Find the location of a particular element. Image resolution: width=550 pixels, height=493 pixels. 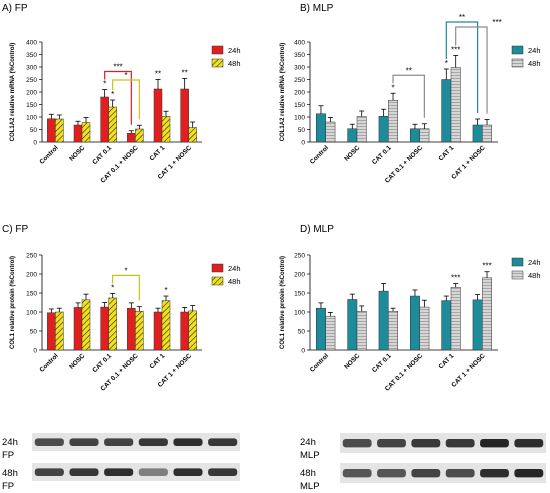

x-category-label: CAT 1 + NOSC is located at coordinates (468, 162).